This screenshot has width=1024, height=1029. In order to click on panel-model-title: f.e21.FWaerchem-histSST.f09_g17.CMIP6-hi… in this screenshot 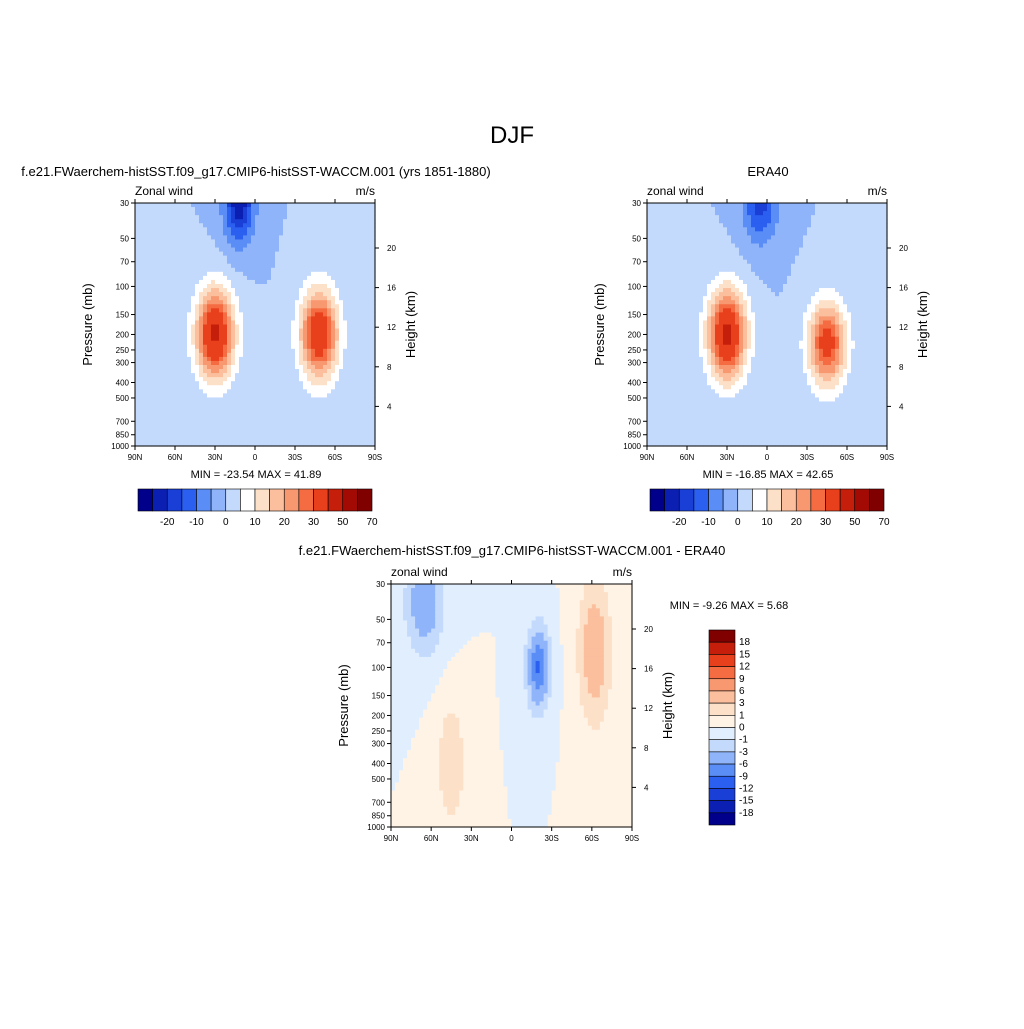, I will do `click(255, 171)`.